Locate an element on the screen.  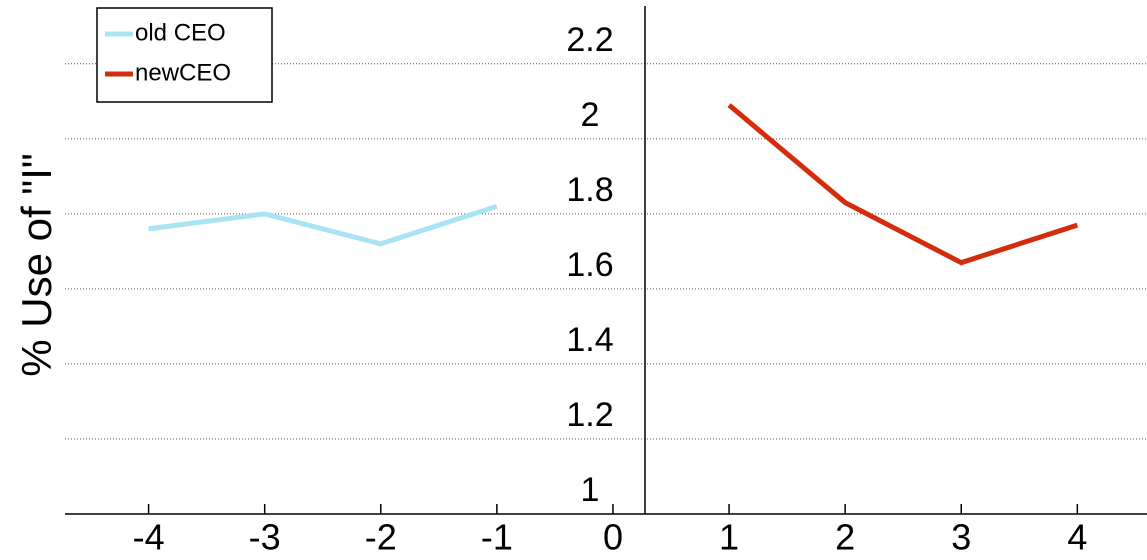
y-tick-label: 2 is located at coordinates (590, 115).